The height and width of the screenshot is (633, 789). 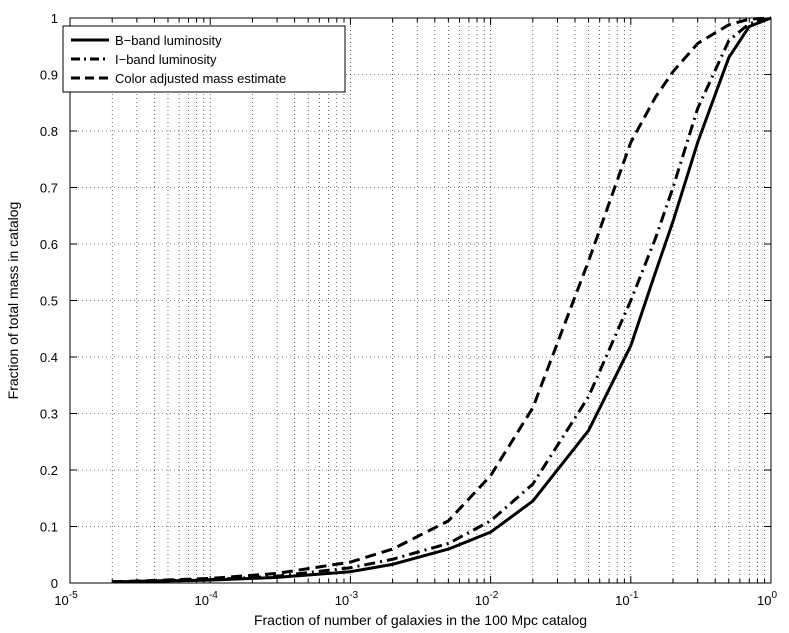 What do you see at coordinates (49, 470) in the screenshot?
I see `y-tick-label: 0.2` at bounding box center [49, 470].